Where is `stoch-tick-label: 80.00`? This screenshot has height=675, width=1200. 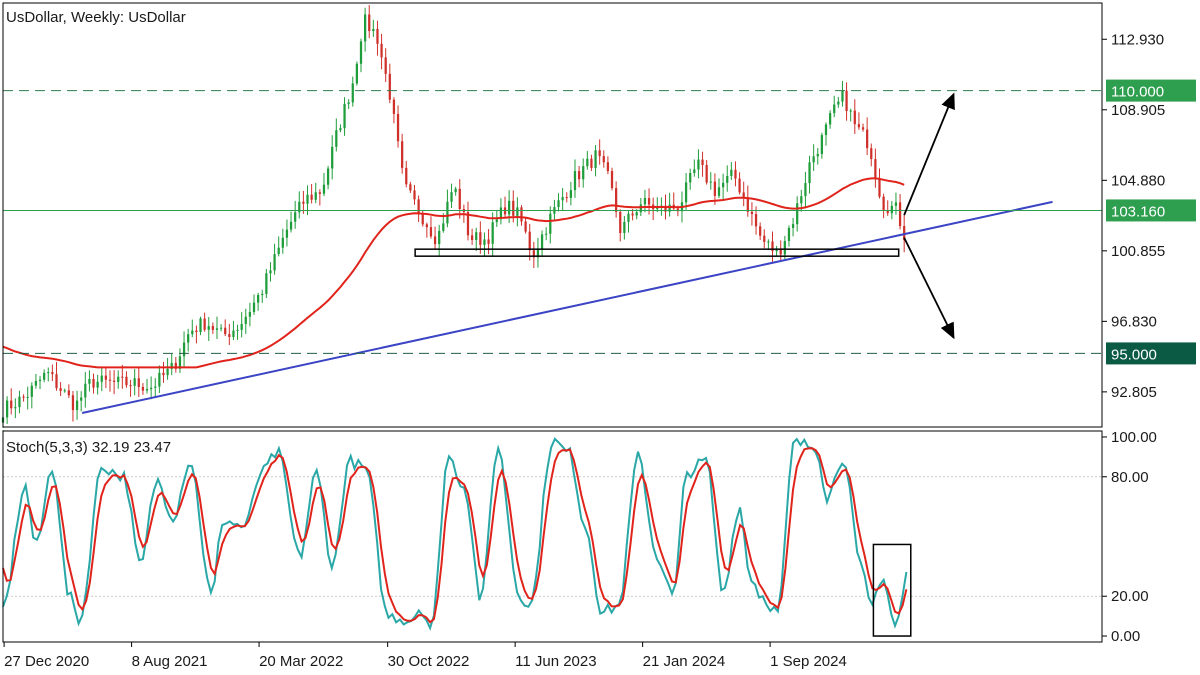 stoch-tick-label: 80.00 is located at coordinates (1130, 477).